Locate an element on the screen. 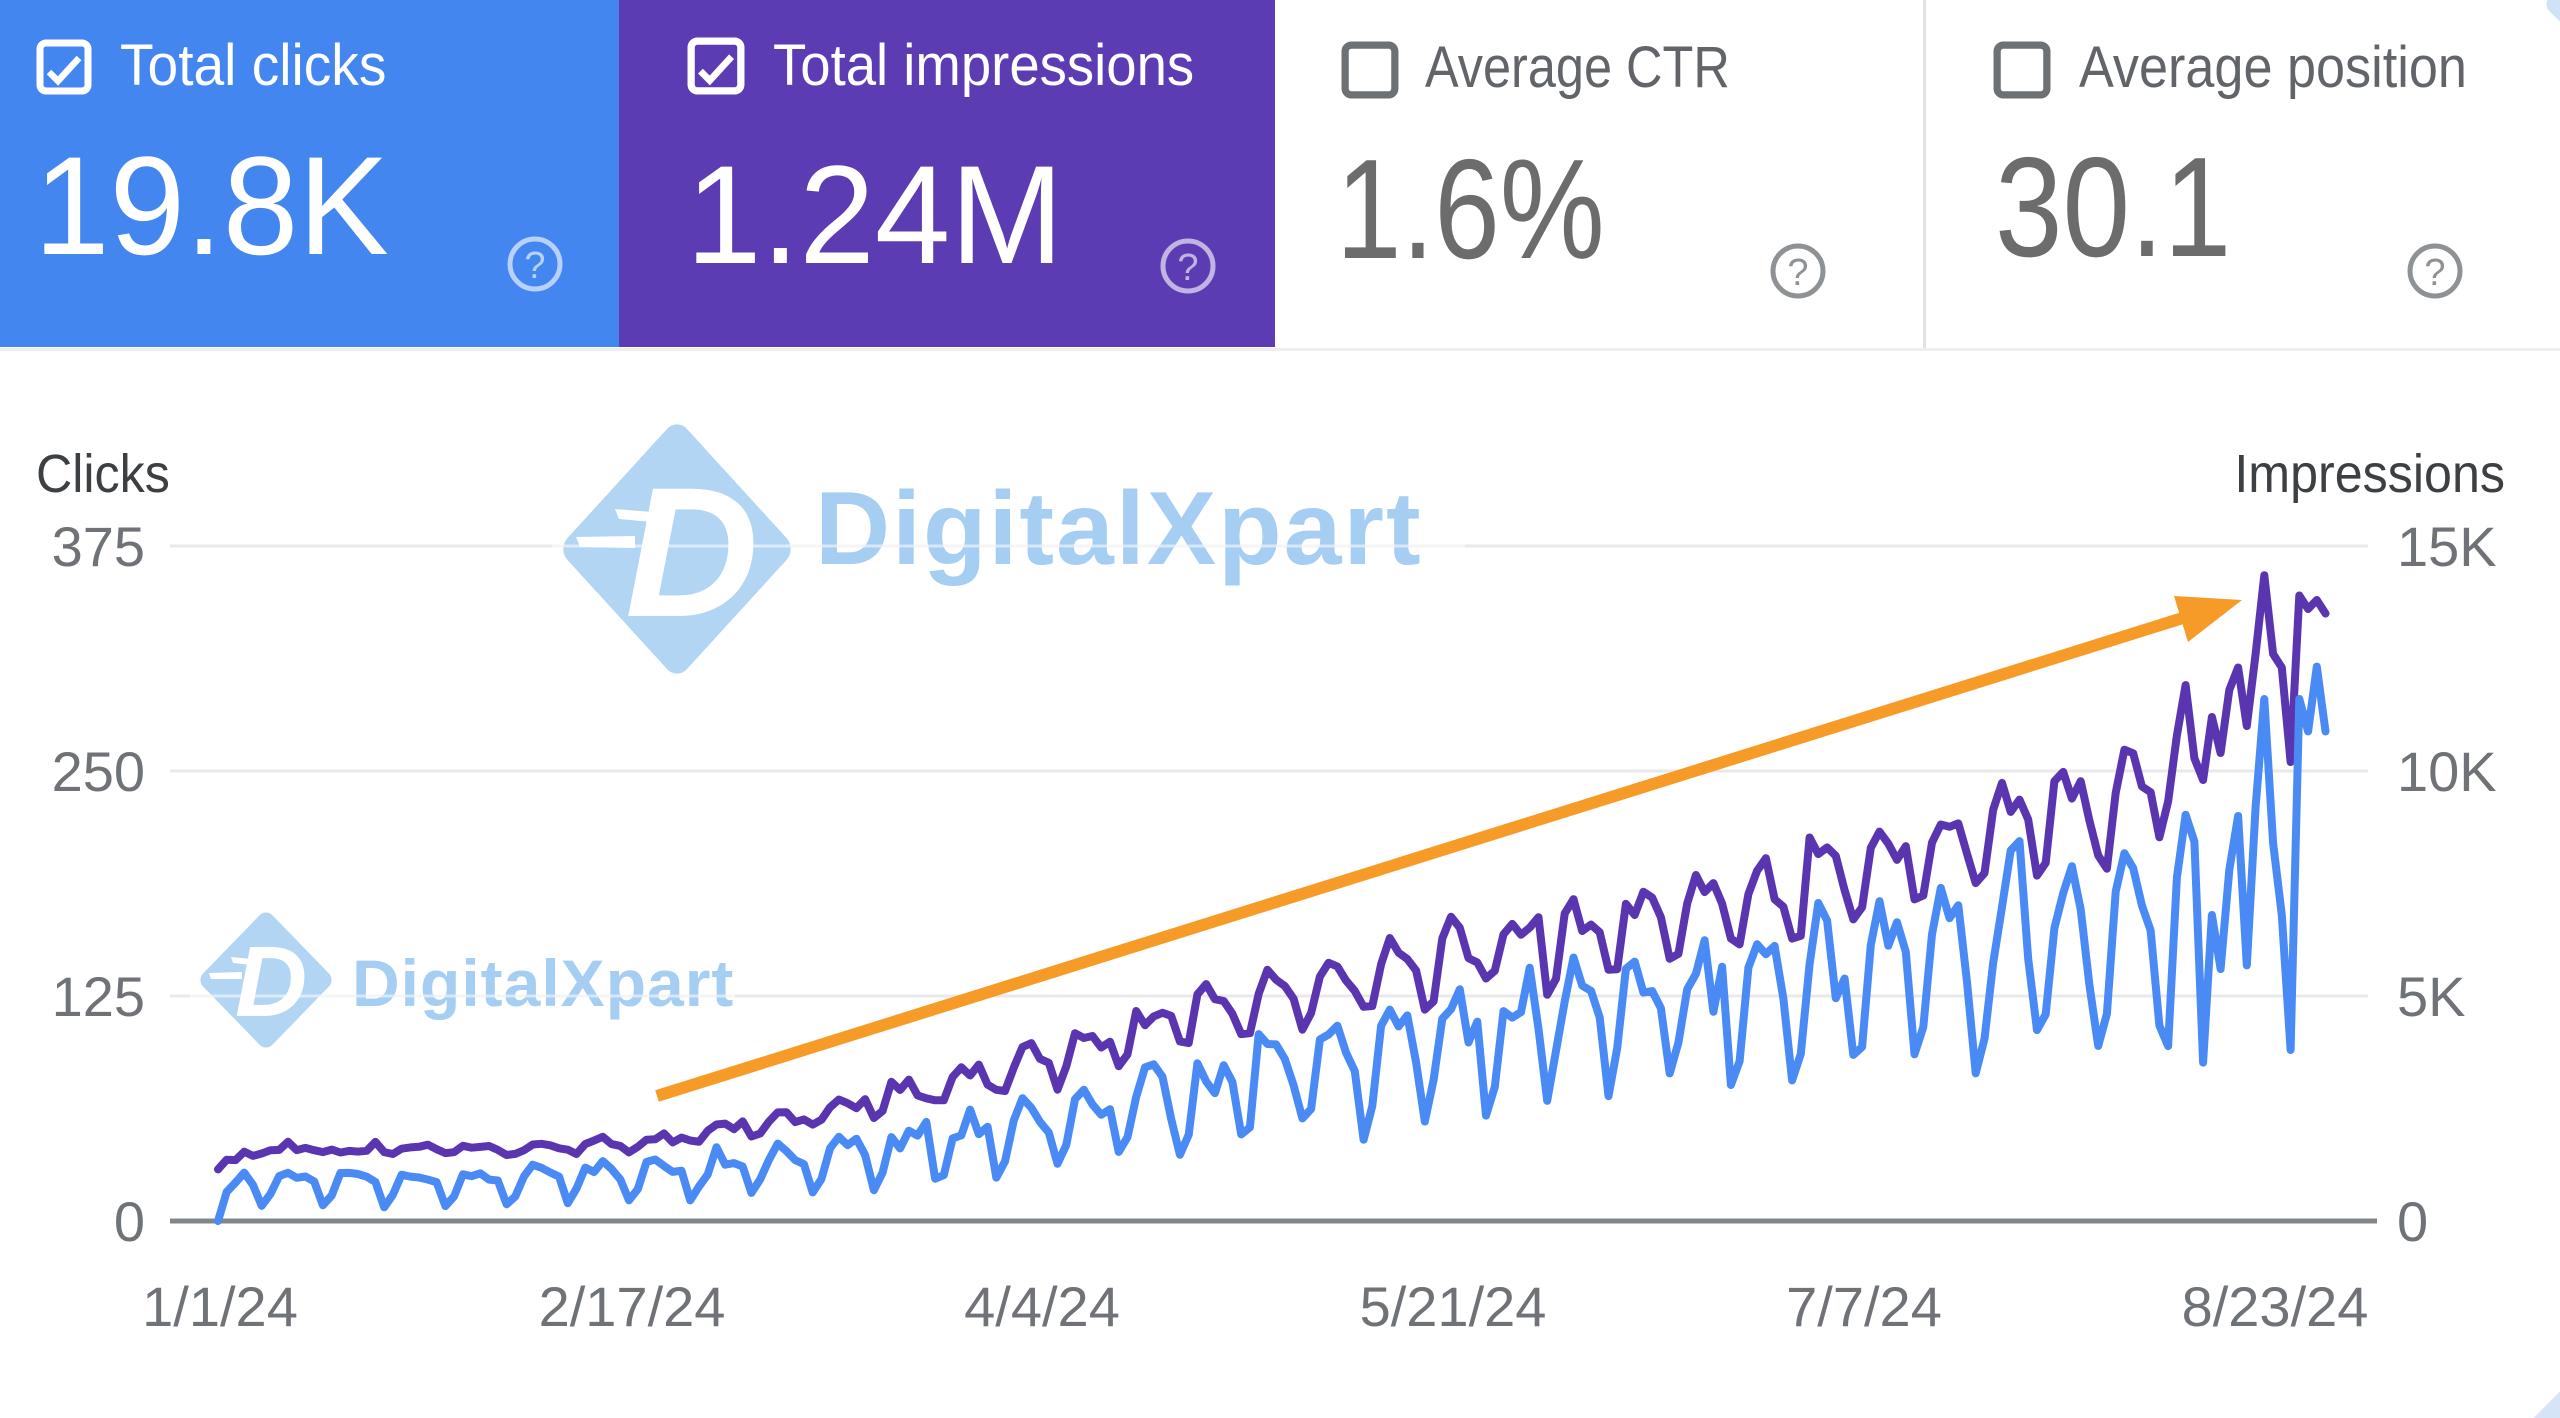 The width and height of the screenshot is (2560, 1418). svg-text: 125 is located at coordinates (98, 996).